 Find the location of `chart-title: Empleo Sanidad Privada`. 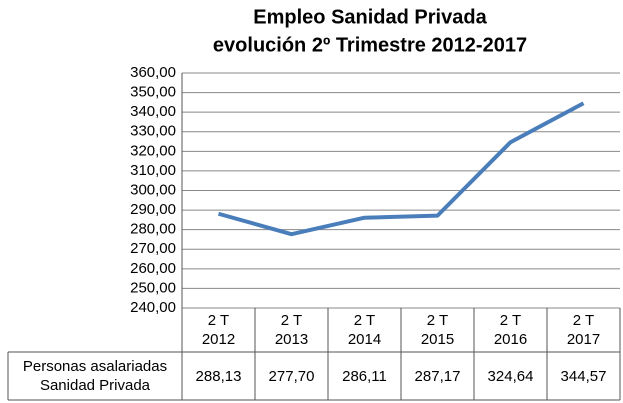

chart-title: Empleo Sanidad Privada is located at coordinates (370, 17).